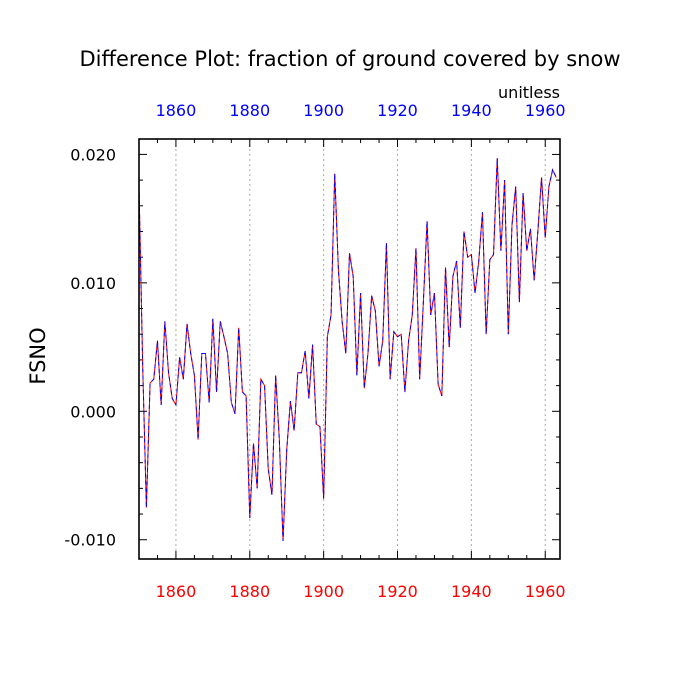 This screenshot has width=700, height=700. Describe the element at coordinates (176, 591) in the screenshot. I see `x-tick-label-bottom: 1860` at that location.